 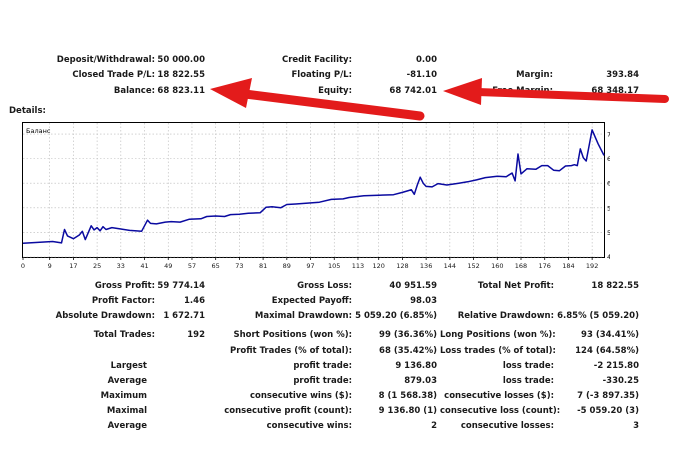 What do you see at coordinates (407, 396) in the screenshot?
I see `maximum-wins-value: 8 (1 568.38)` at bounding box center [407, 396].